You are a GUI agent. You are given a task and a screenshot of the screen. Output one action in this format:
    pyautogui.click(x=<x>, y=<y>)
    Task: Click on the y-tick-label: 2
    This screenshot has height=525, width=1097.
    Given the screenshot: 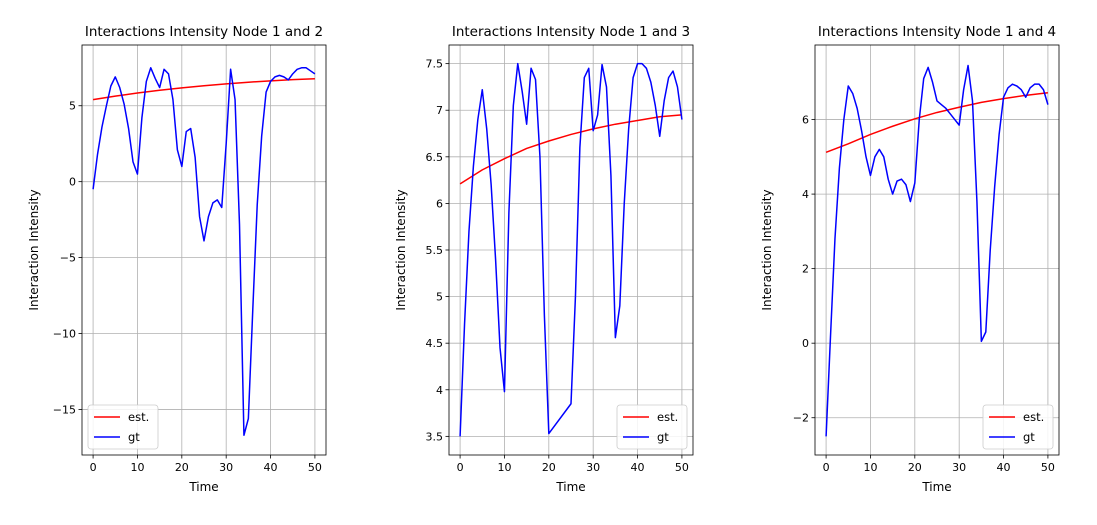 What is the action you would take?
    pyautogui.click(x=805, y=269)
    